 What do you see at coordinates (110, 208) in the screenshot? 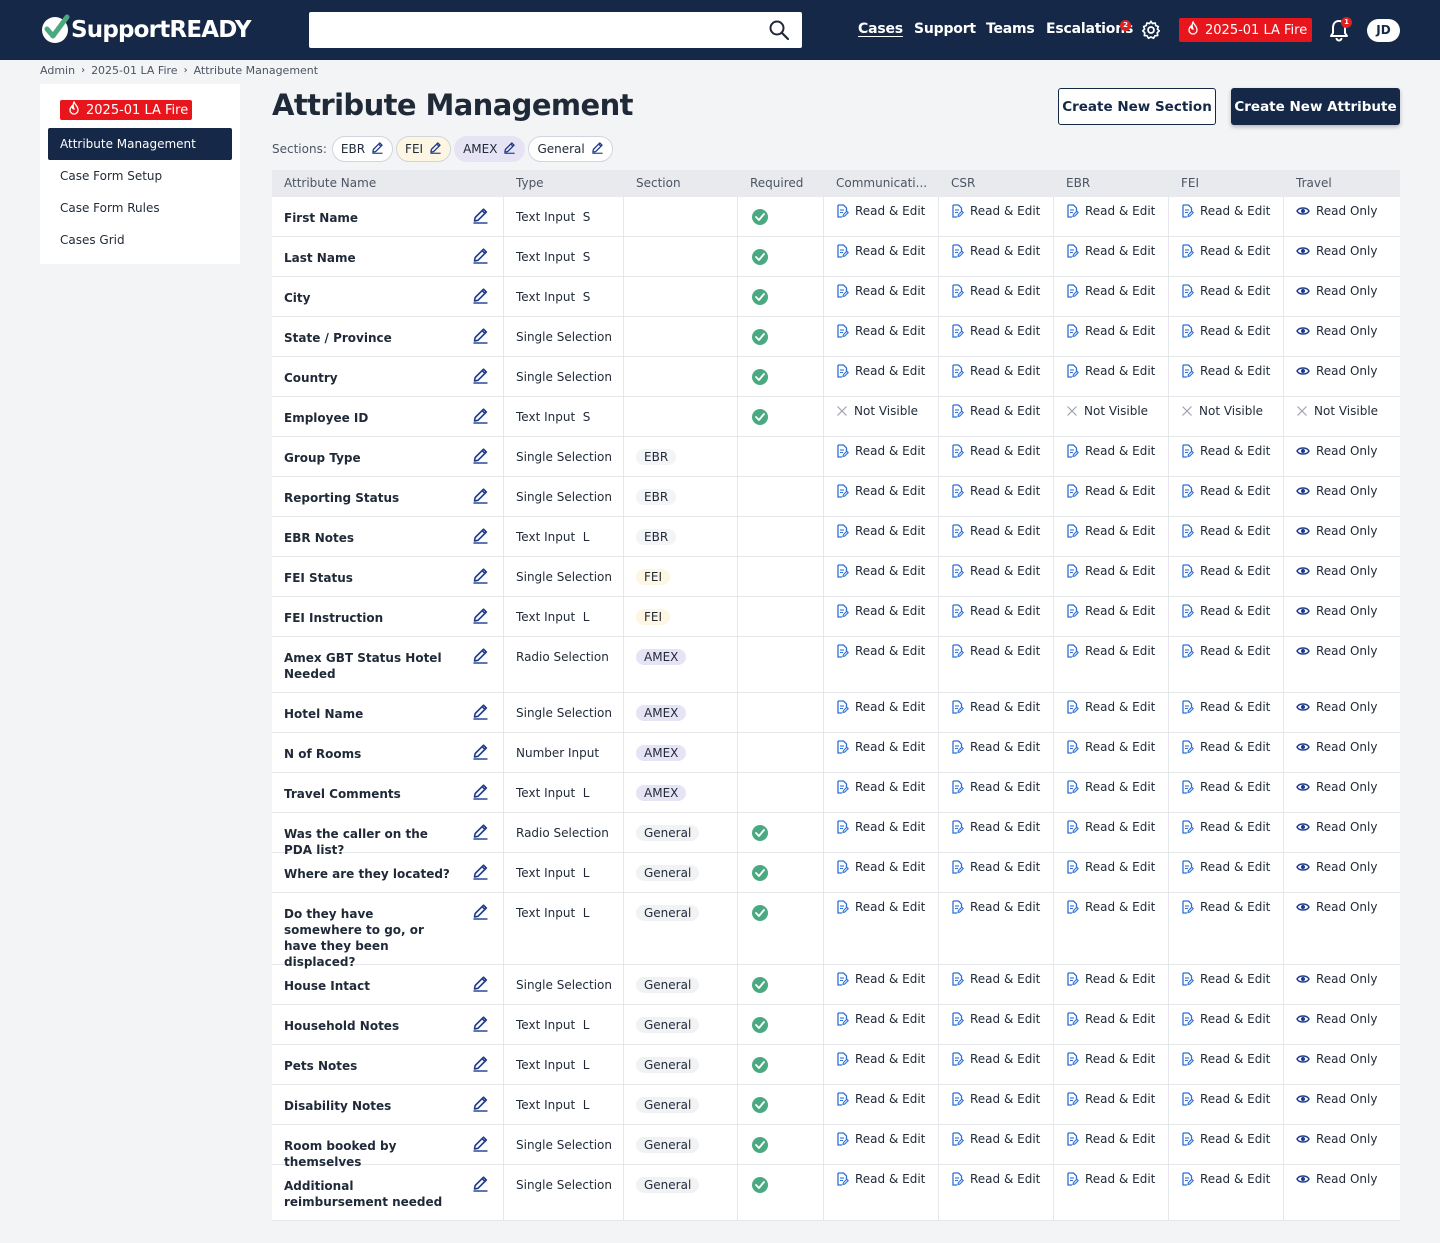
I see `sidebar-item-case-form-rules: Case Form Rules` at bounding box center [110, 208].